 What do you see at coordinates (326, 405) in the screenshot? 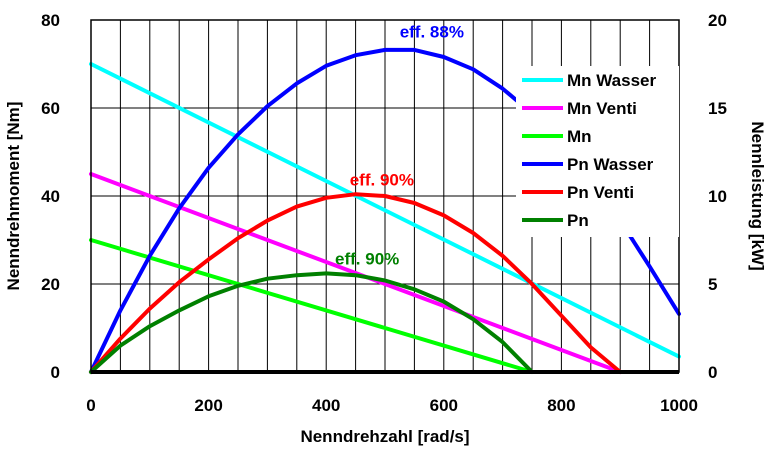
I see `x-tick-label: 400` at bounding box center [326, 405].